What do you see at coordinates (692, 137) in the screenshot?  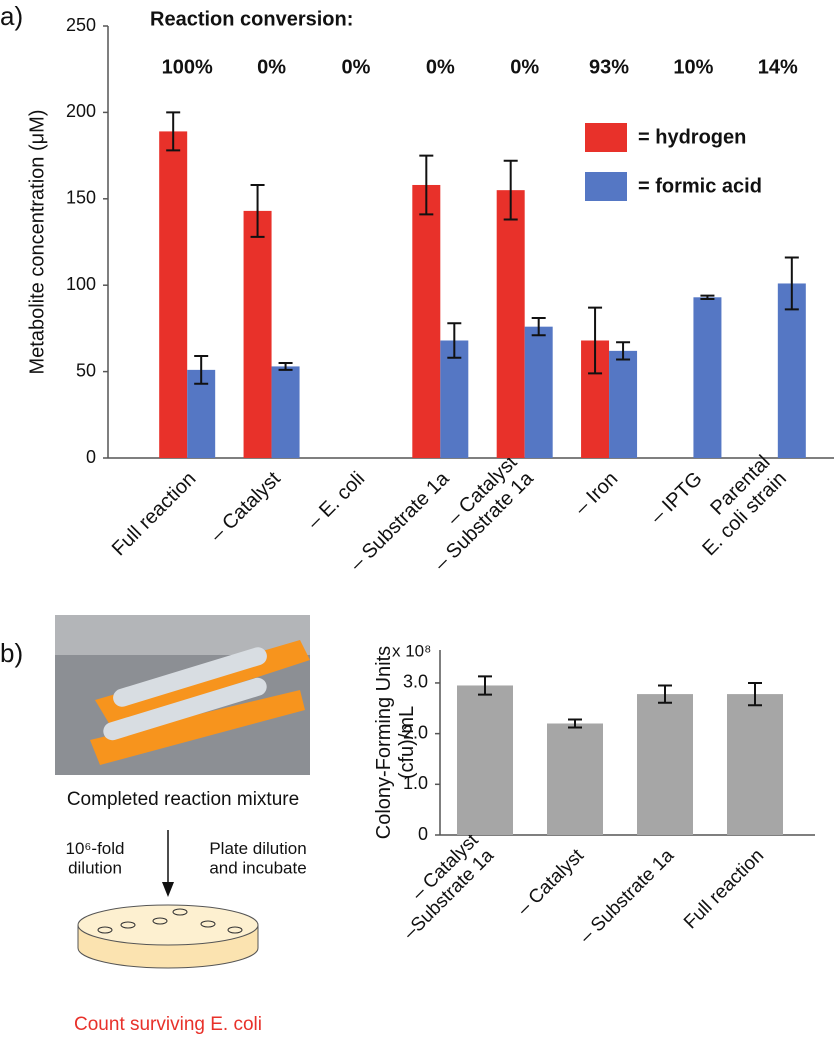 I see `legend-label: = hydrogen` at bounding box center [692, 137].